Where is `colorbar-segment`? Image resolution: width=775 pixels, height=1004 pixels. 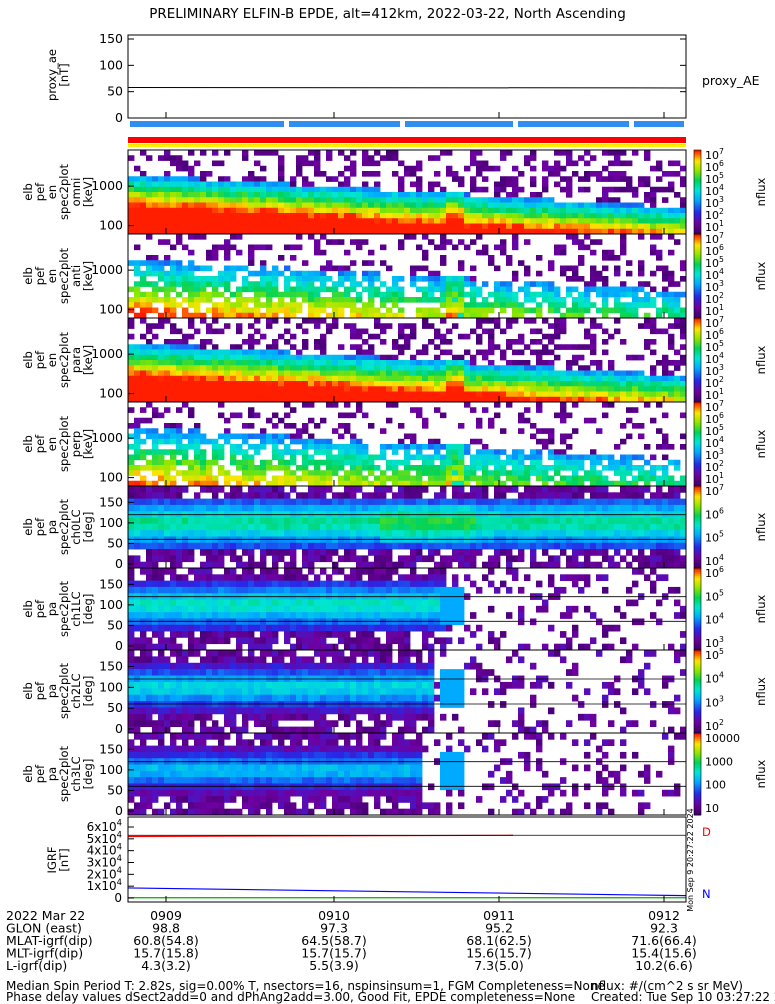
colorbar-segment is located at coordinates (697, 248).